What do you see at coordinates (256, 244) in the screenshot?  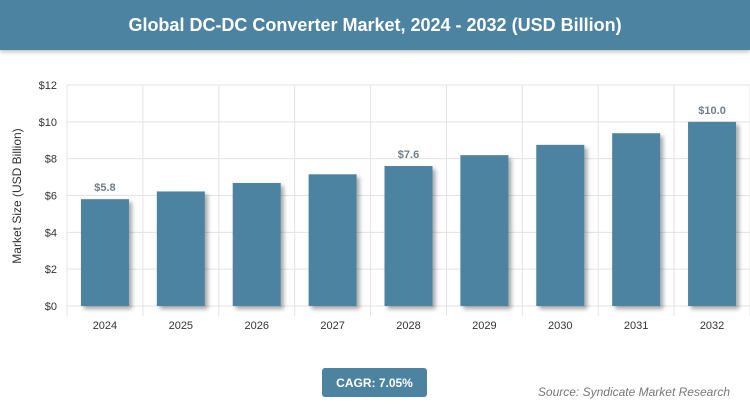 I see `bar-2026` at bounding box center [256, 244].